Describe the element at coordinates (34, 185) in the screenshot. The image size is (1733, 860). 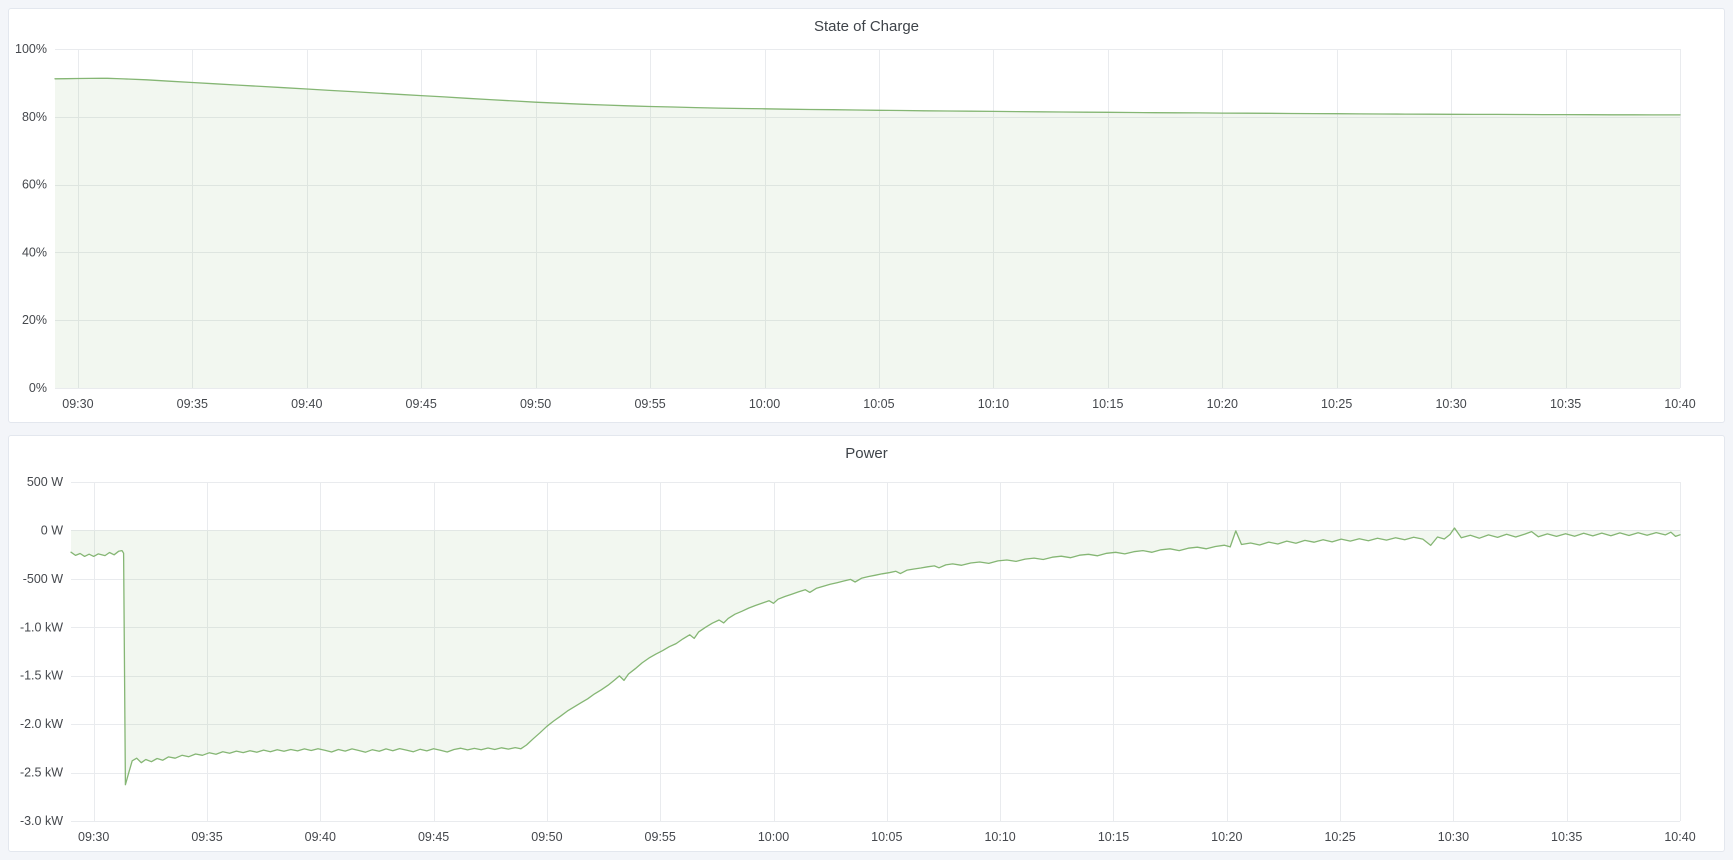
I see `svg-text: 60%` at that location.